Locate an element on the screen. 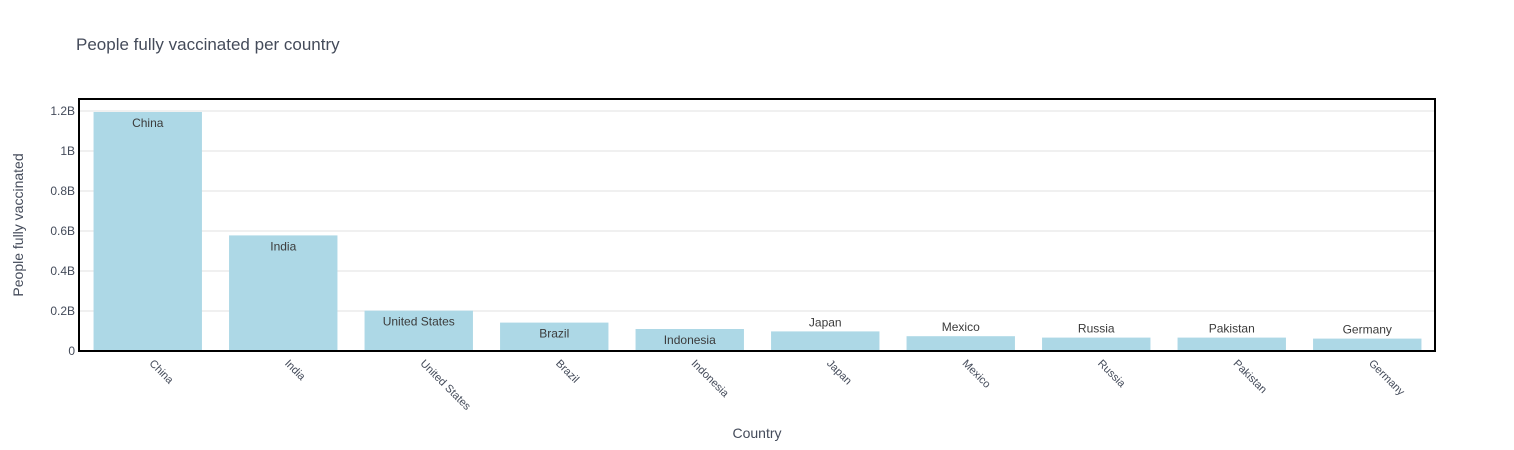 Image resolution: width=1514 pixels, height=450 pixels. bar-label: Indonesia is located at coordinates (690, 340).